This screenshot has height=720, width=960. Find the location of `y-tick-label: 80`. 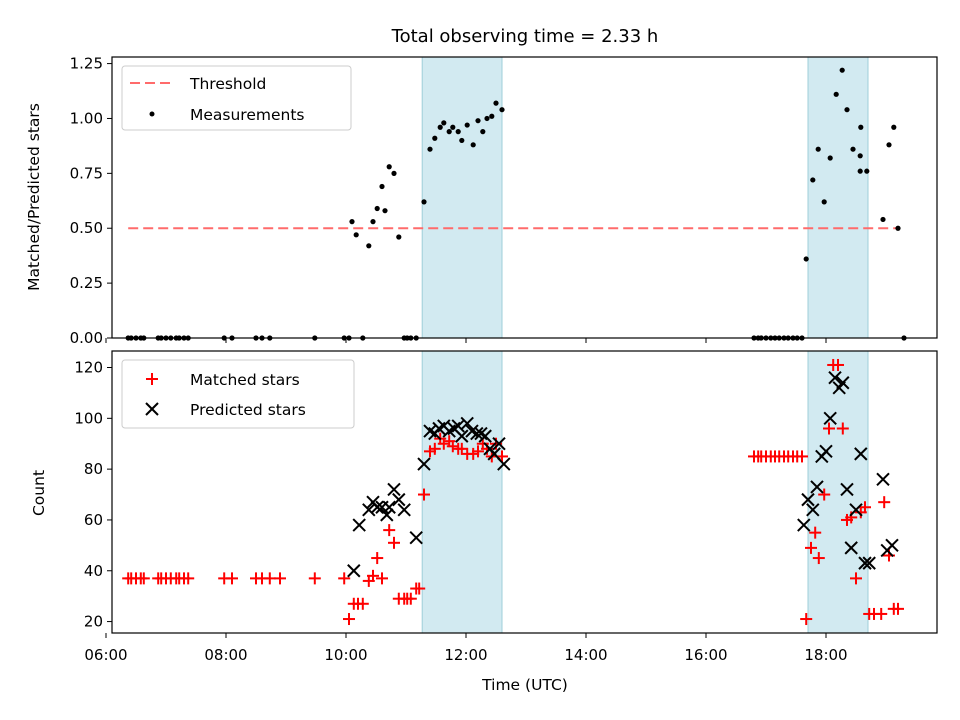

y-tick-label: 80 is located at coordinates (93, 469).